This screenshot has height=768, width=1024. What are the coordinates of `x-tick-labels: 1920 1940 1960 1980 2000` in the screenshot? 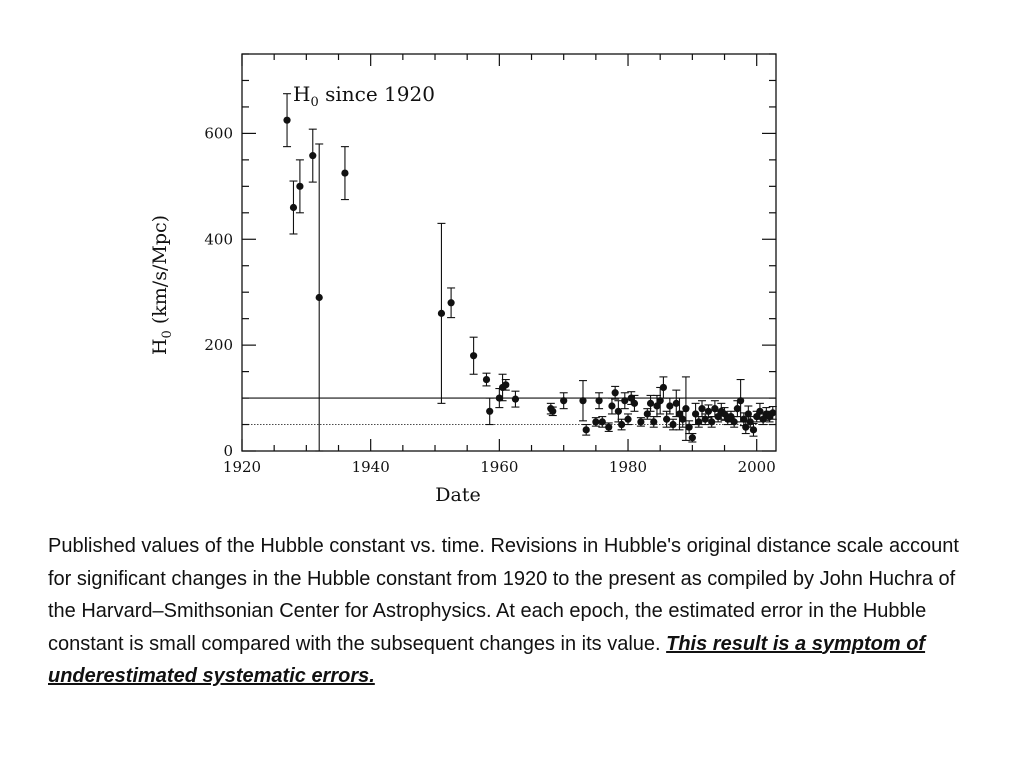 It's located at (499, 467).